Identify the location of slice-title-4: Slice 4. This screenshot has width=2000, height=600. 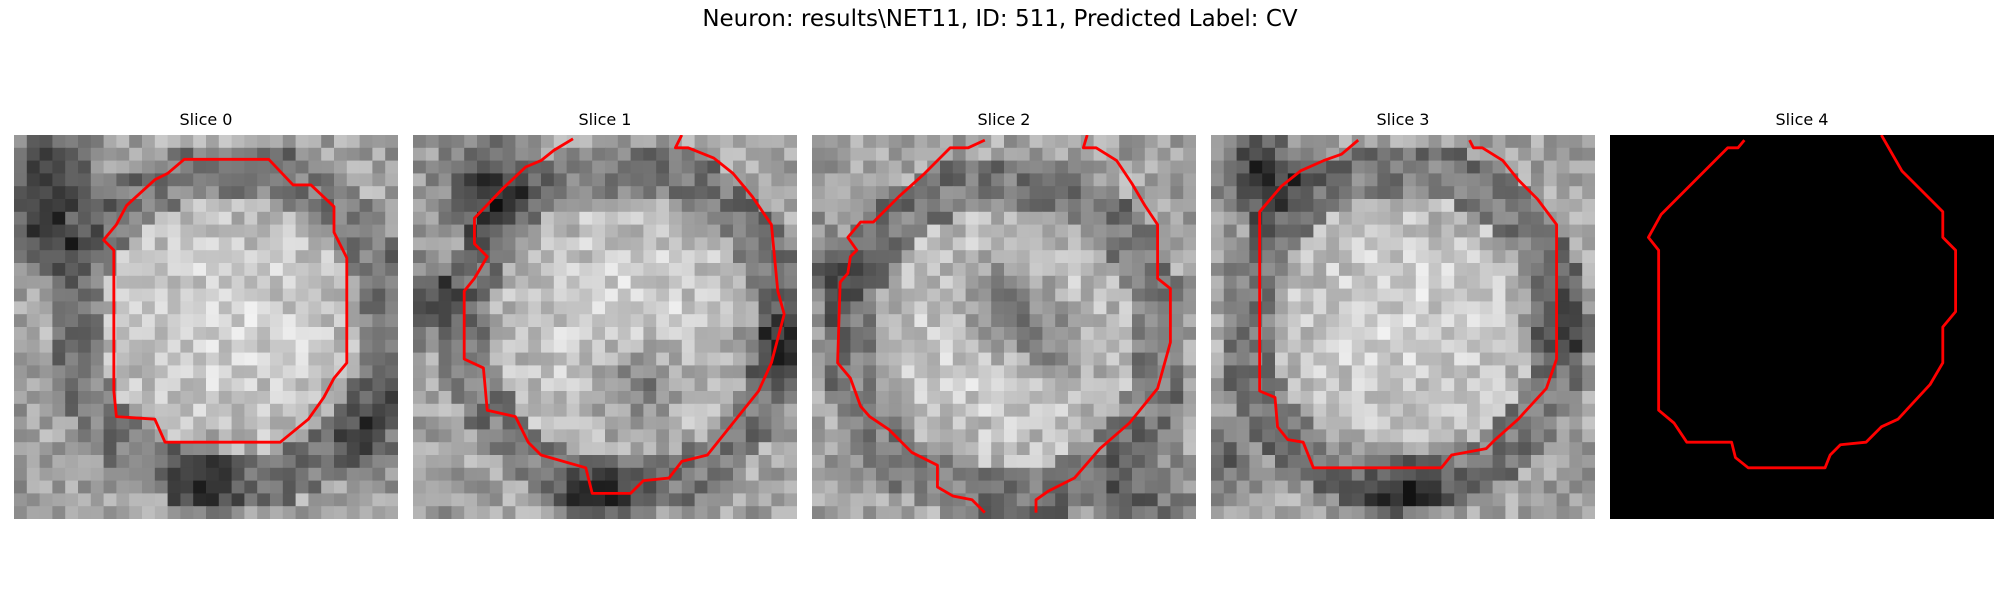
(1802, 119).